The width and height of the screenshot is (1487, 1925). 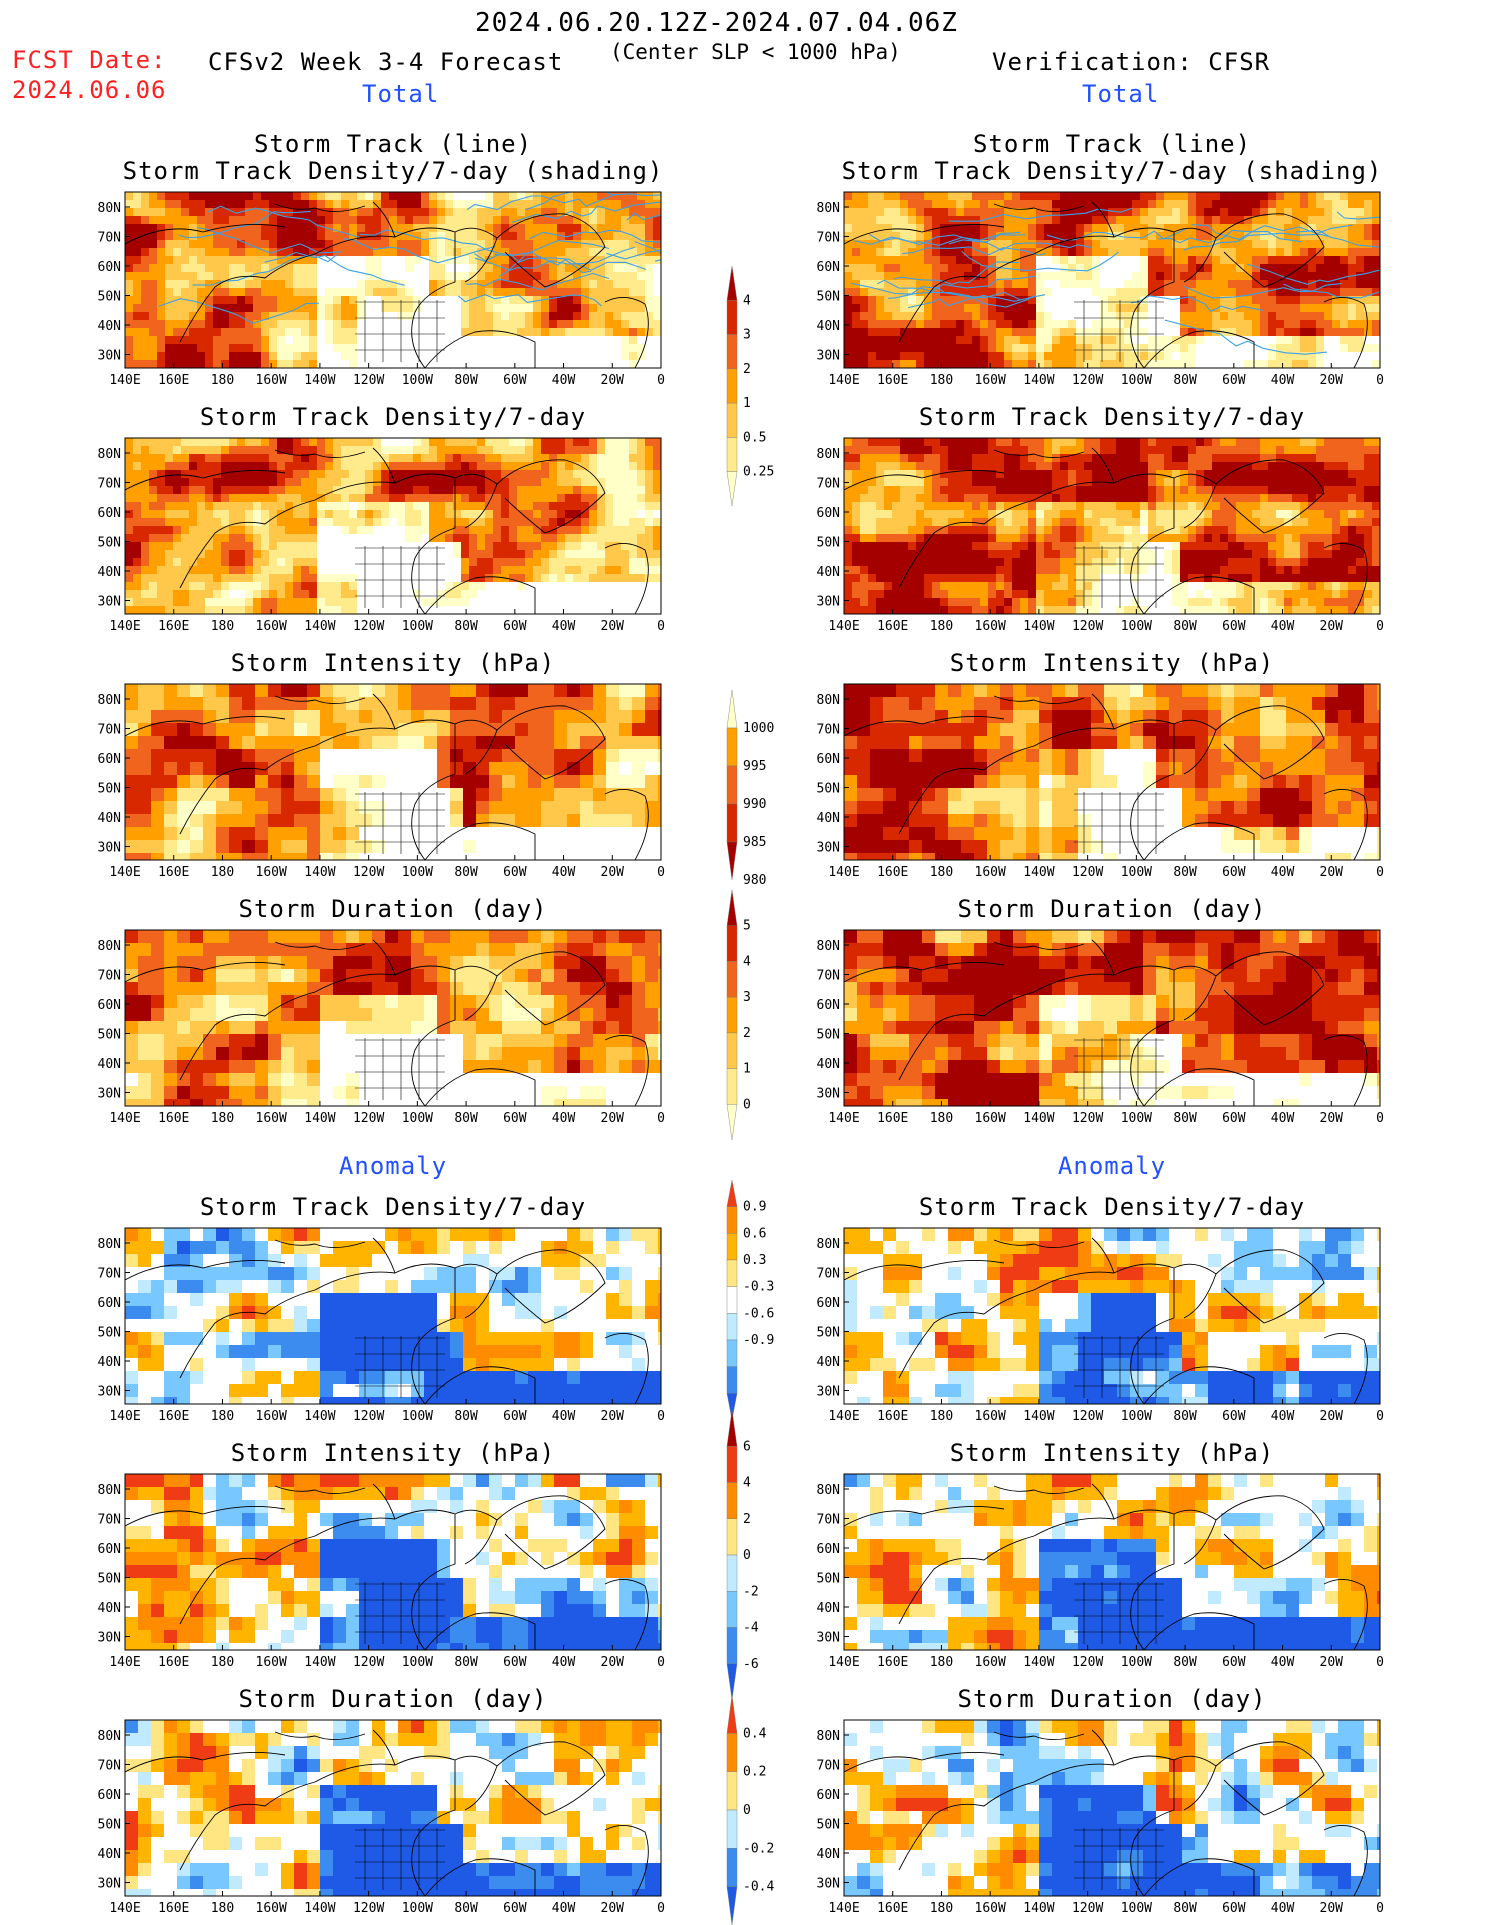 What do you see at coordinates (109, 267) in the screenshot?
I see `lat-label: 60N` at bounding box center [109, 267].